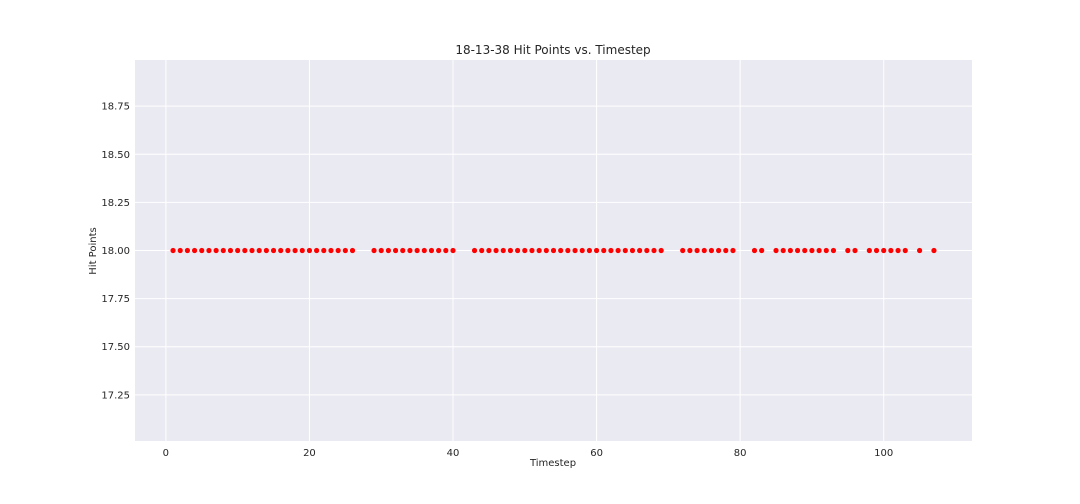 Image resolution: width=1080 pixels, height=504 pixels. I want to click on y-axis-label: Hit Points, so click(93, 250).